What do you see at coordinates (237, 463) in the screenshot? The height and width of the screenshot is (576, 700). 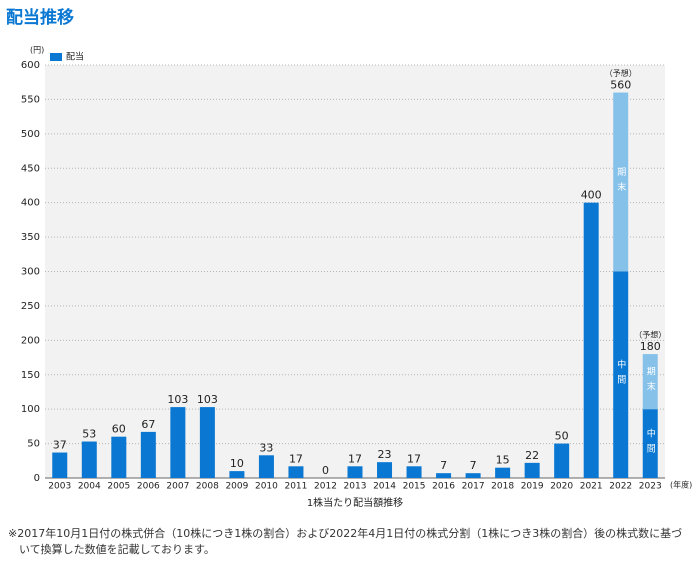 I see `value-label: 10` at bounding box center [237, 463].